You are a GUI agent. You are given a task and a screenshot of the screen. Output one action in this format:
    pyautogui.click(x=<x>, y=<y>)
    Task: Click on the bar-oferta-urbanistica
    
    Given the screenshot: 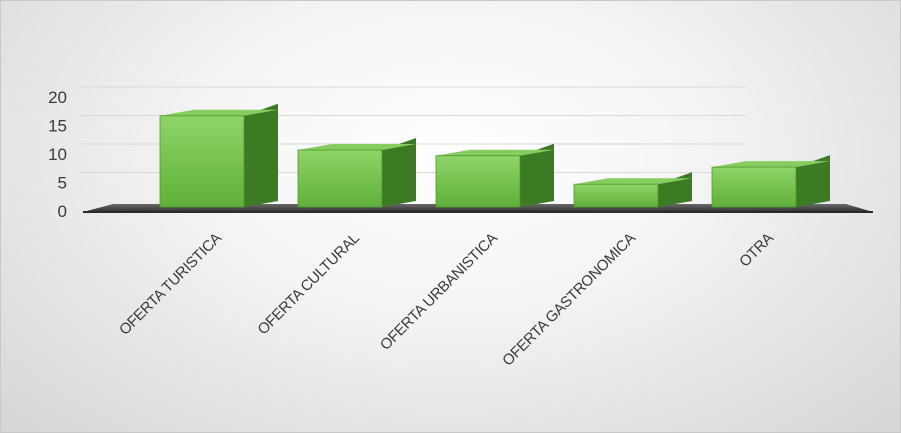 What is the action you would take?
    pyautogui.click(x=494, y=175)
    